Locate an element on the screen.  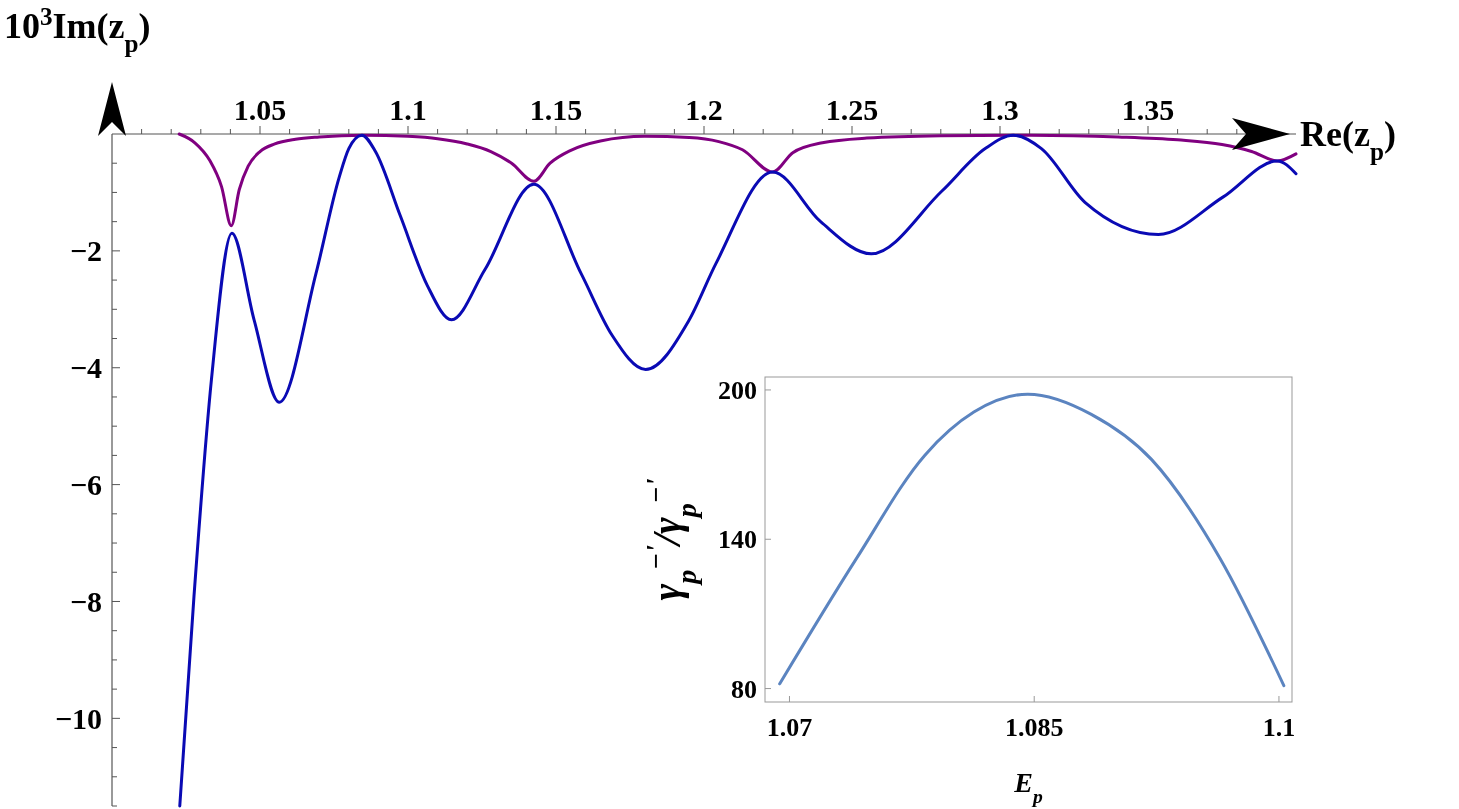
x-tick-label: 1.2 is located at coordinates (704, 109).